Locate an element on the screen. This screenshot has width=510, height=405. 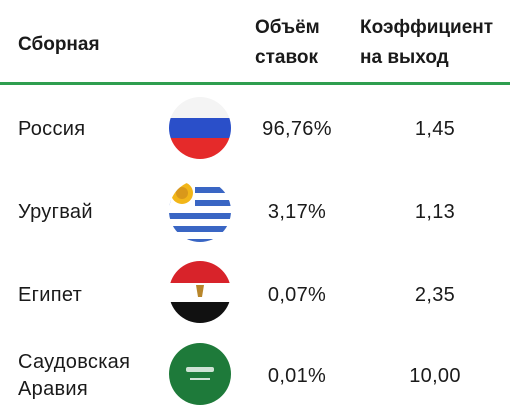
header-rule is located at coordinates (255, 83).